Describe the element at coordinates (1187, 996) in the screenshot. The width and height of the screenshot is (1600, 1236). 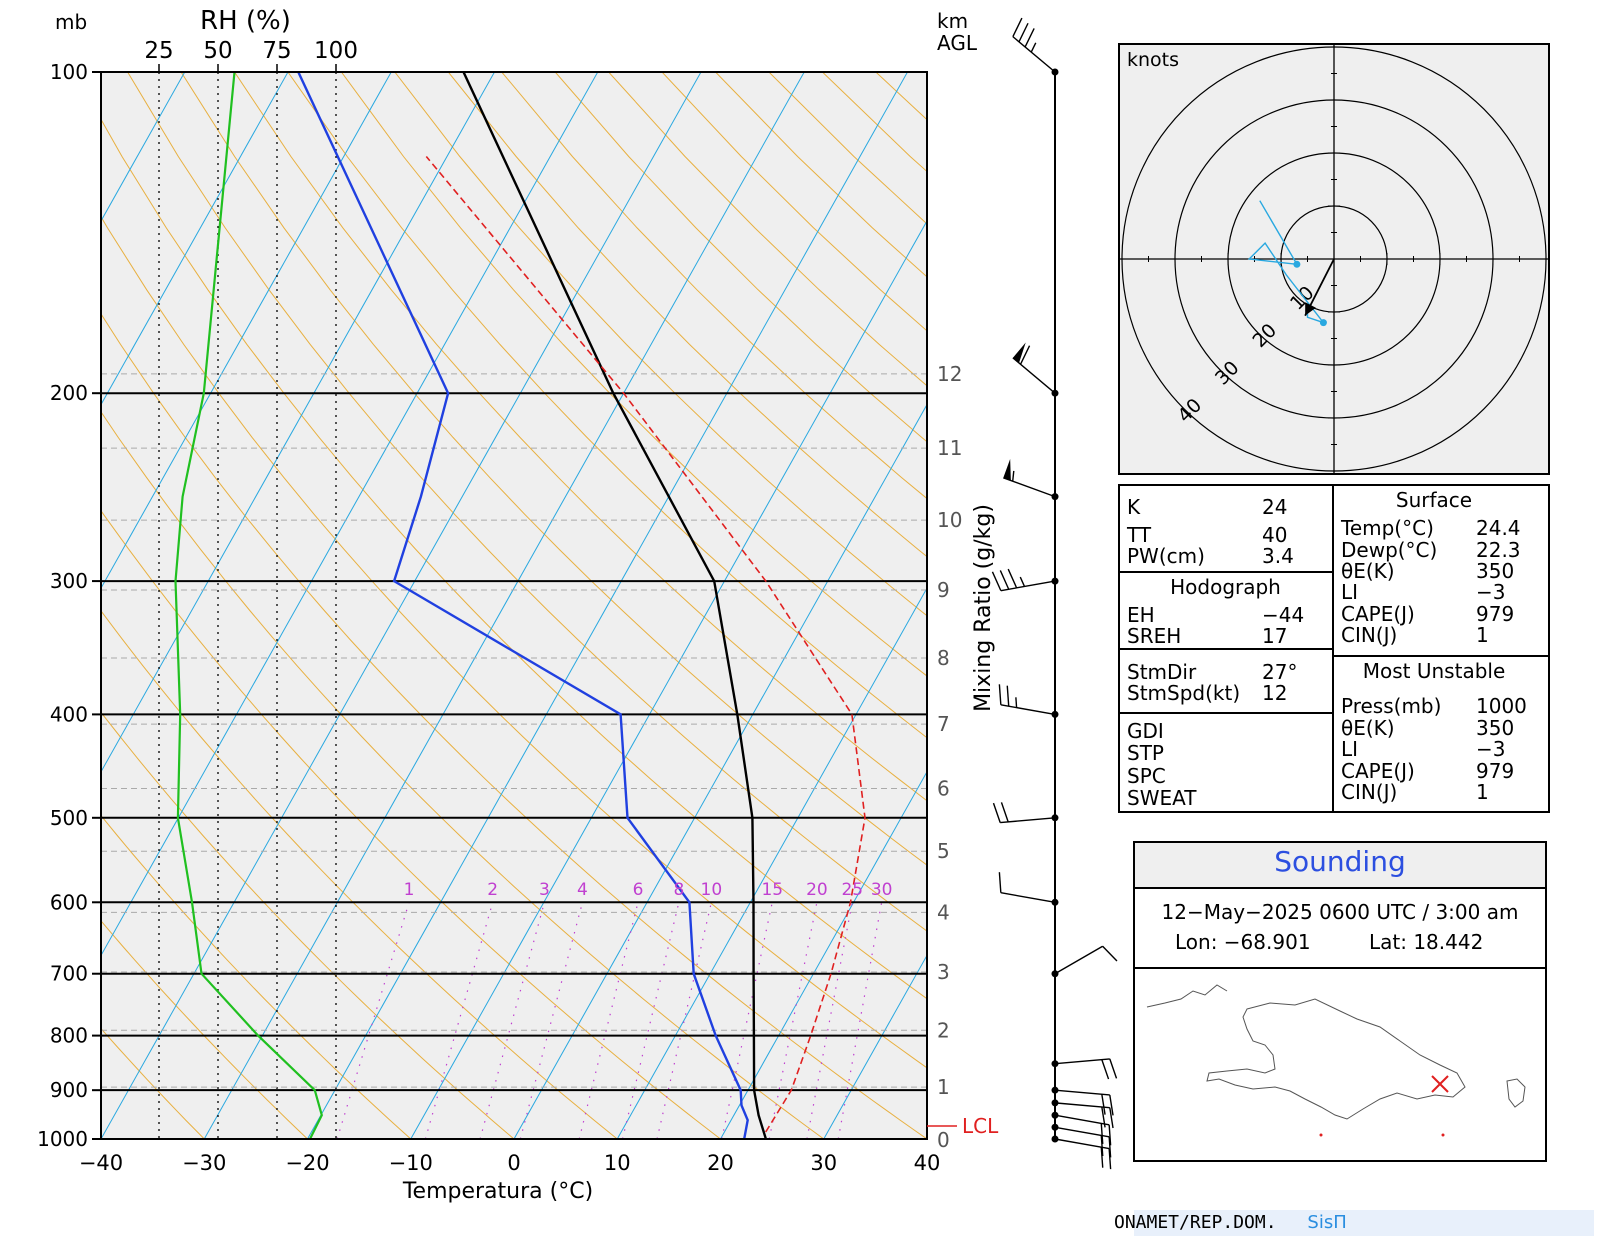
I see `map-coastline-cuba` at that location.